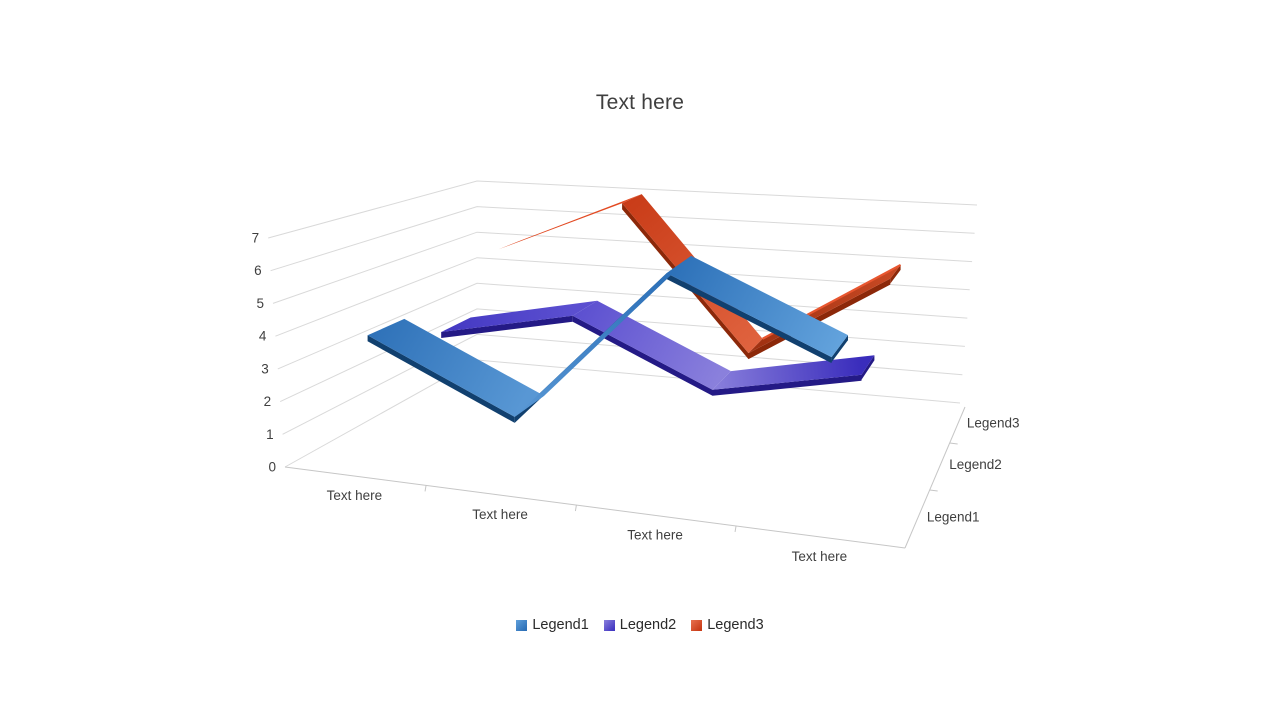 This screenshot has height=720, width=1280. I want to click on series-depth-label: Legend1, so click(953, 517).